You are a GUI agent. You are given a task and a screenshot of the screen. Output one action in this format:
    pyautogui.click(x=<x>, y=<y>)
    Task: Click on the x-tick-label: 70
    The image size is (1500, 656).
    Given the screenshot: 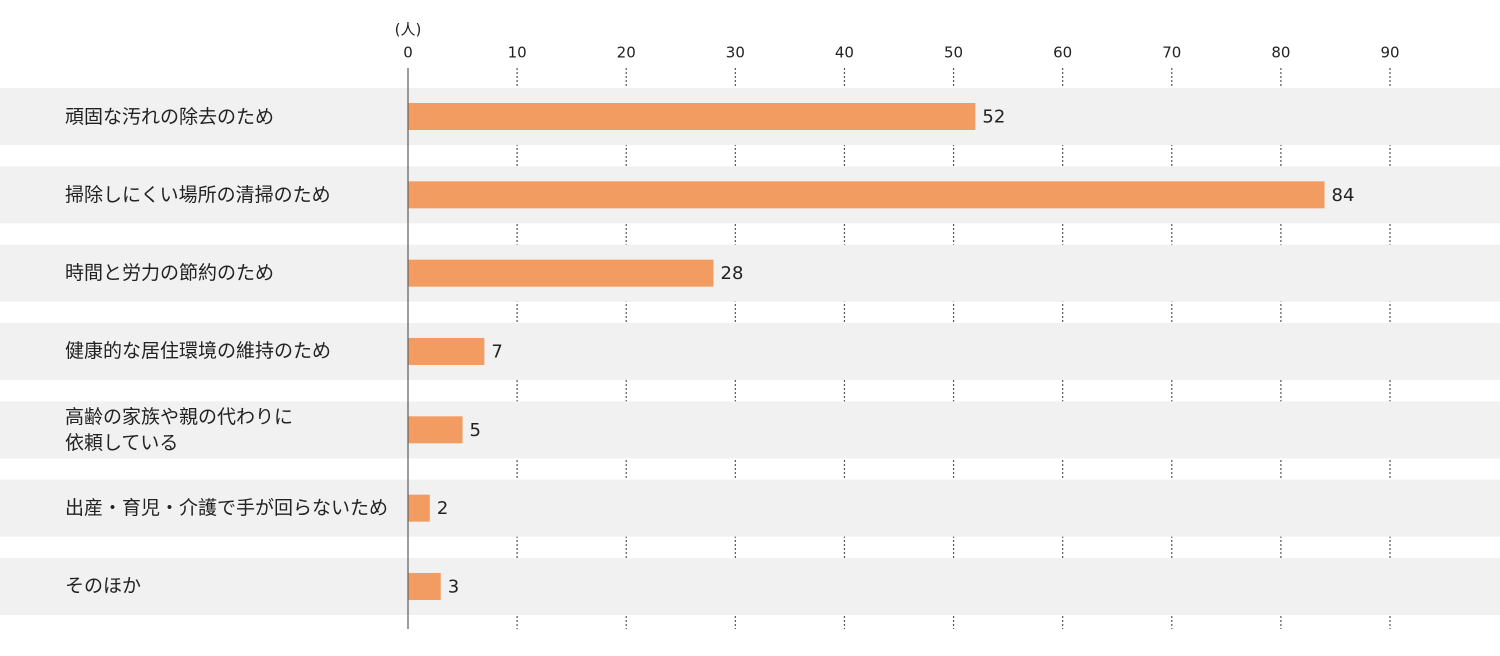 What is the action you would take?
    pyautogui.click(x=1171, y=53)
    